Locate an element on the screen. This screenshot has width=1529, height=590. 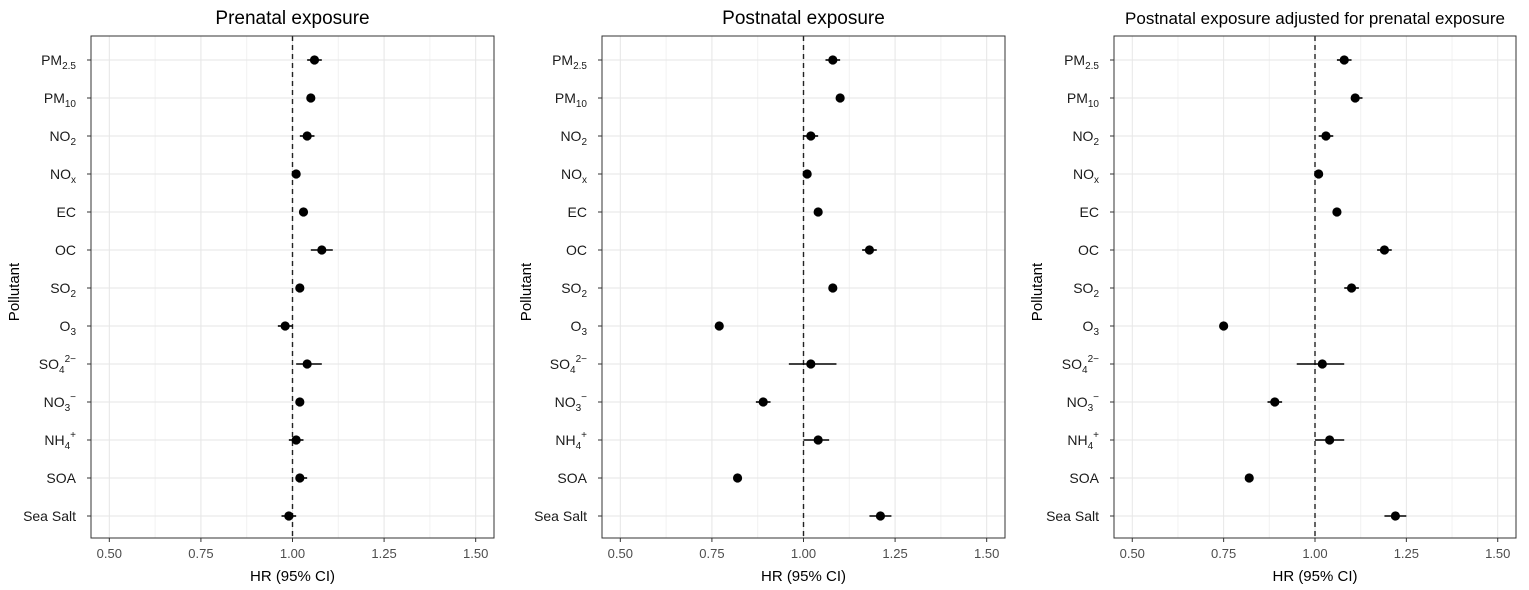
y-axis-label: Pollutant is located at coordinates (526, 291).